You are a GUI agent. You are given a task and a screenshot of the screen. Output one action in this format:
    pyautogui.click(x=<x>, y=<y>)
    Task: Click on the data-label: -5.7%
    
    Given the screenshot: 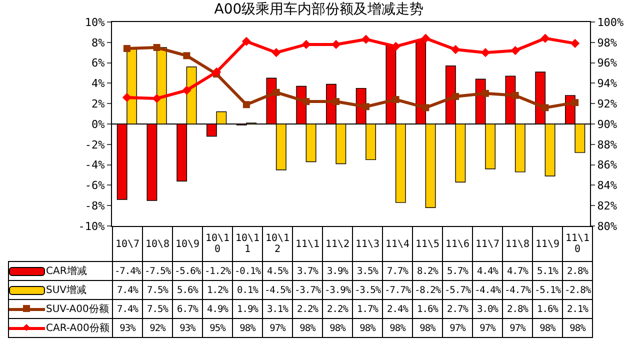 What is the action you would take?
    pyautogui.click(x=457, y=290)
    